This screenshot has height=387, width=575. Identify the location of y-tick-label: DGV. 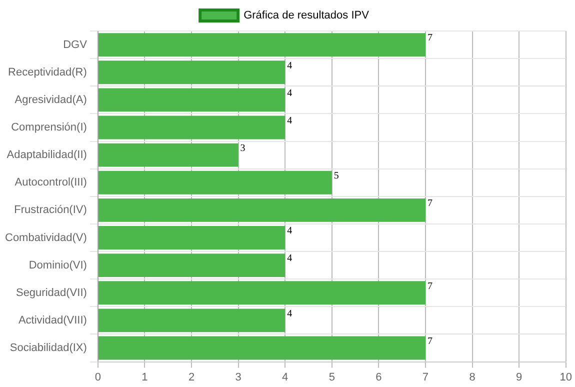
(75, 44).